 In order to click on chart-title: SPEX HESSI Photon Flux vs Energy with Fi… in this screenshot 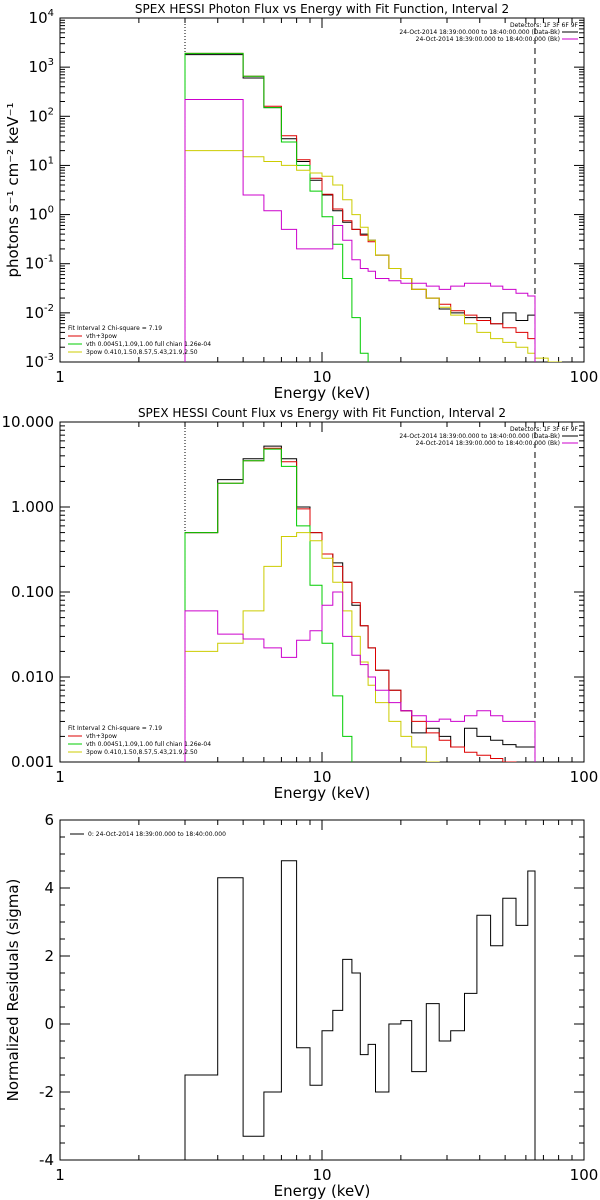, I will do `click(322, 9)`.